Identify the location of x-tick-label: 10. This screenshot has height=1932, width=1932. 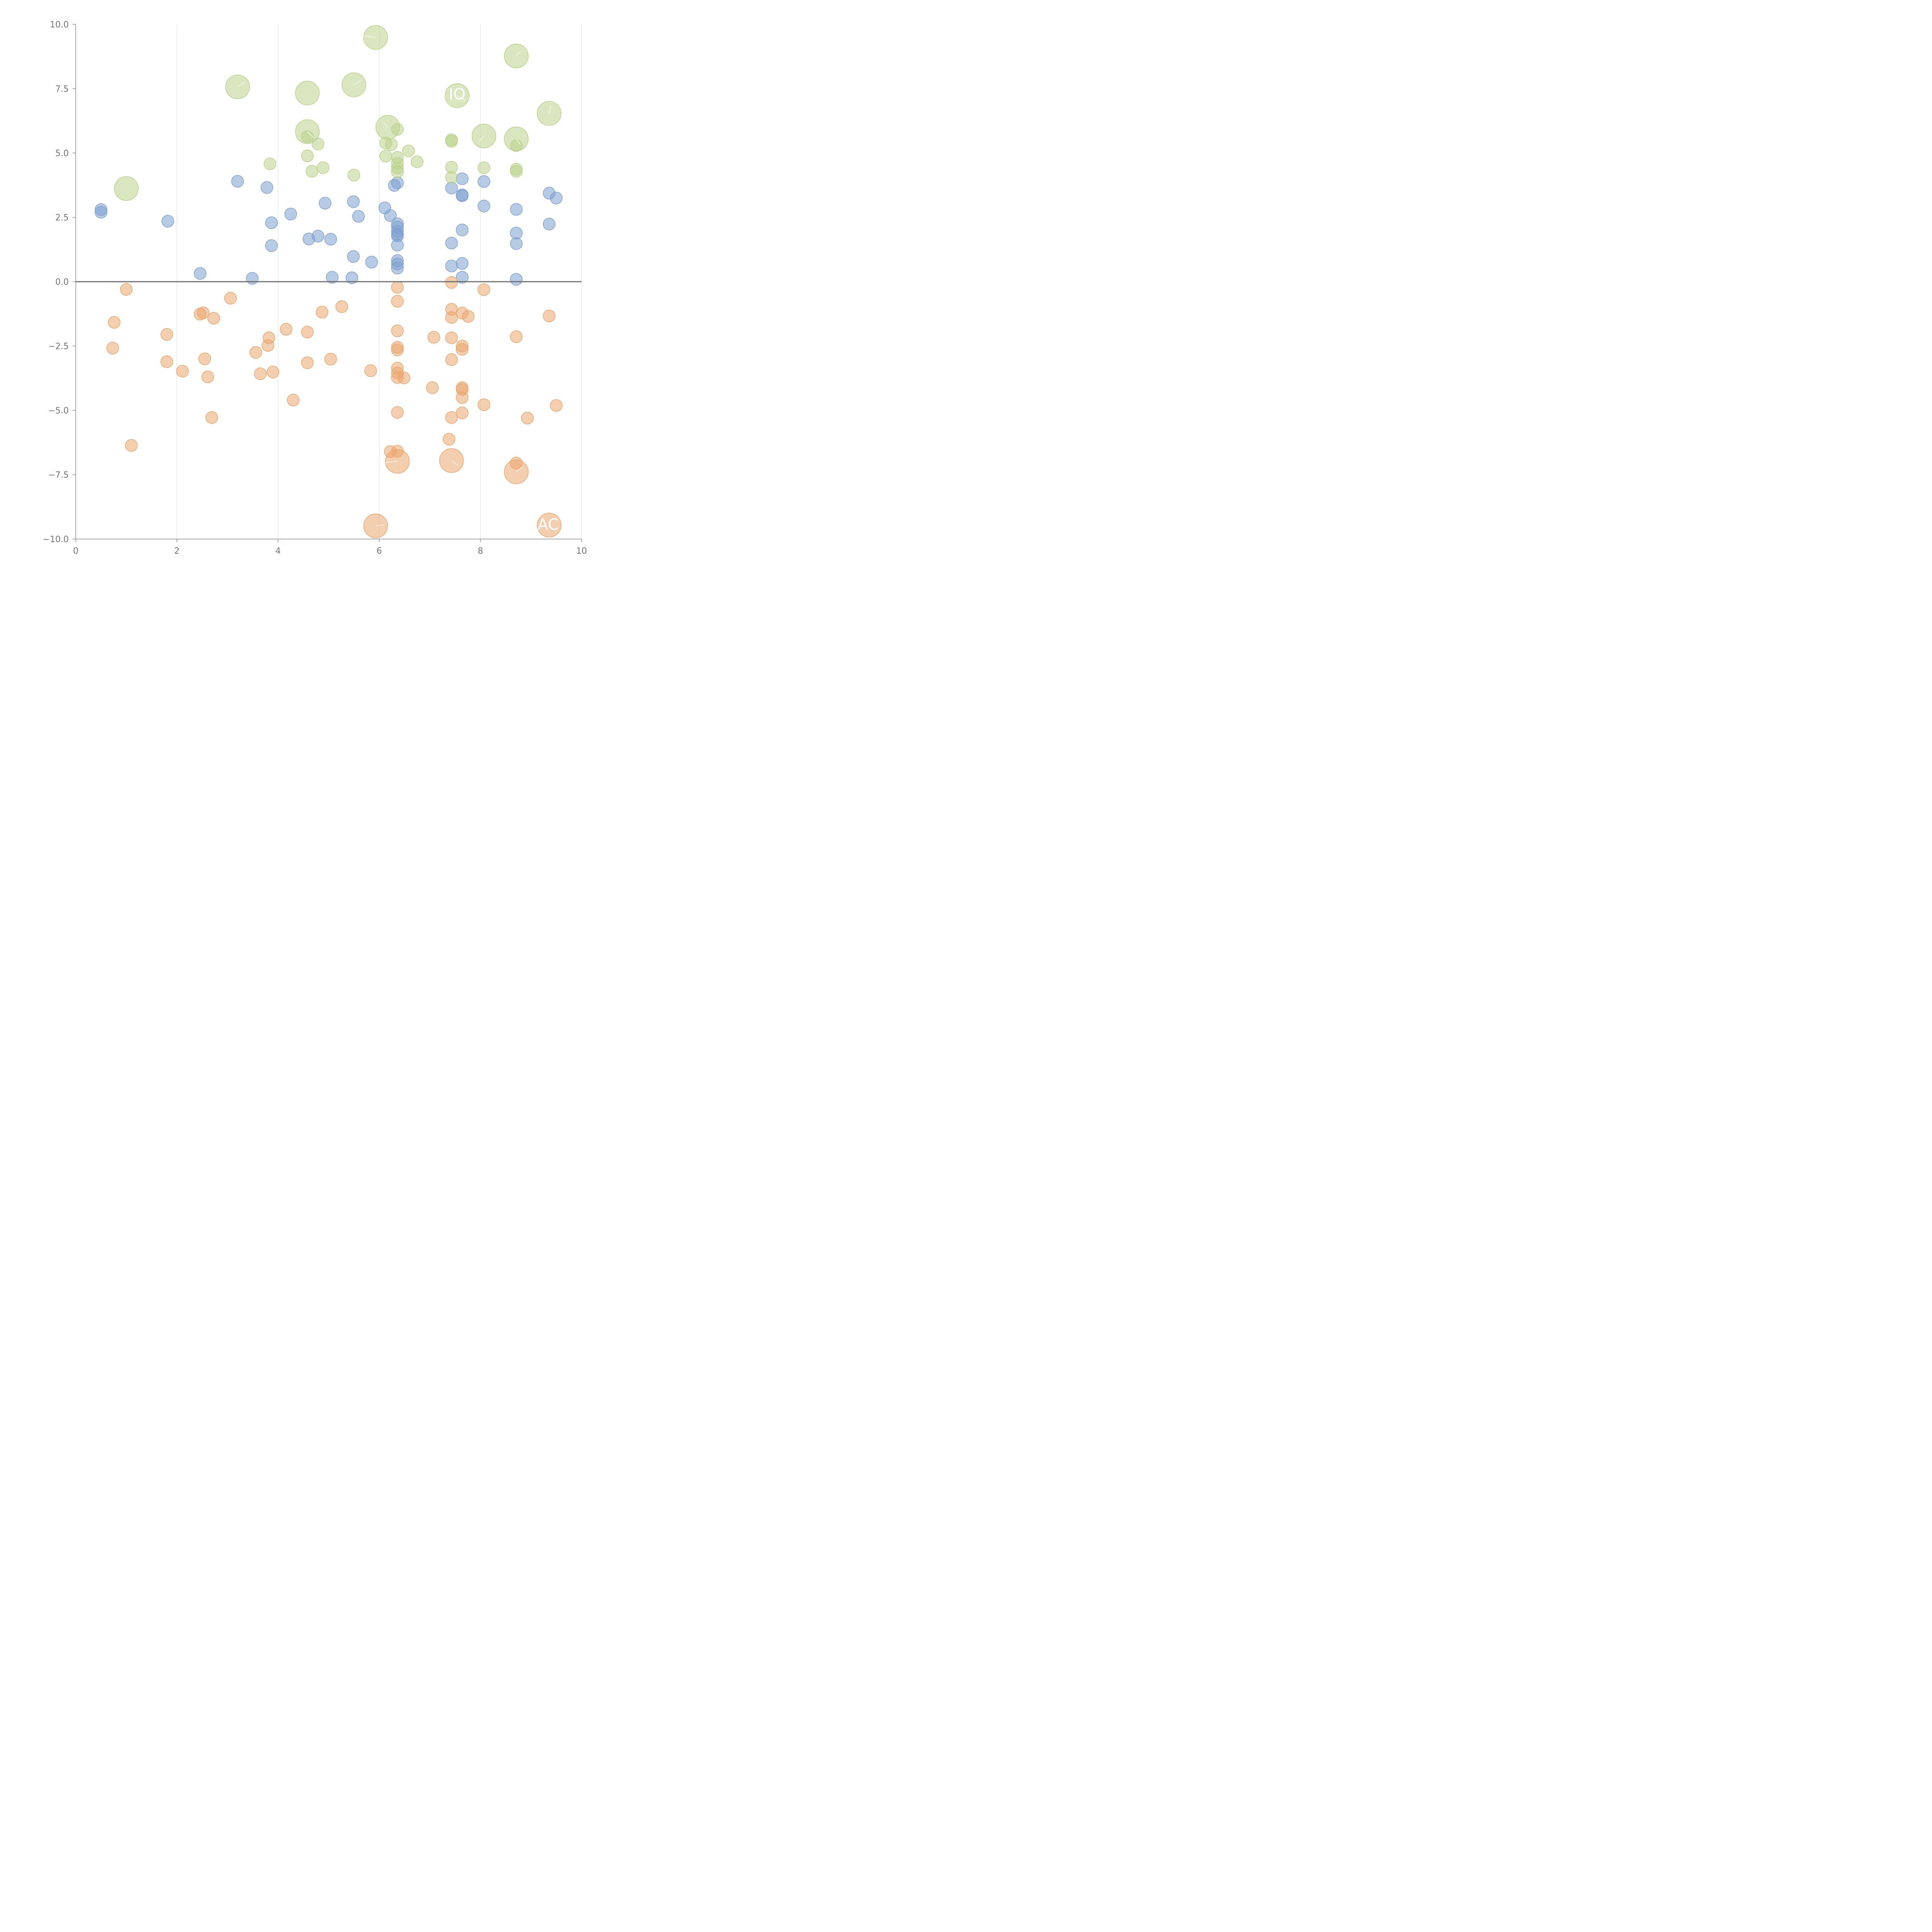
(581, 551).